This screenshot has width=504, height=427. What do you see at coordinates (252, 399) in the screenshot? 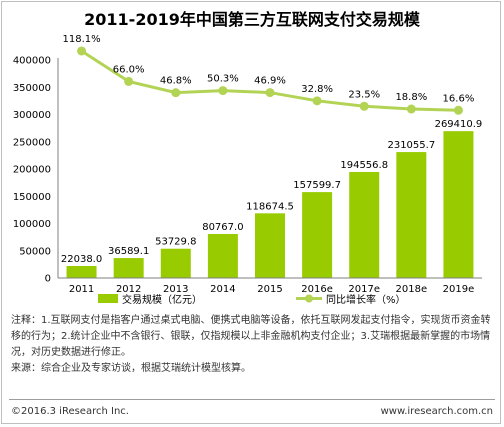
I see `footer-divider` at bounding box center [252, 399].